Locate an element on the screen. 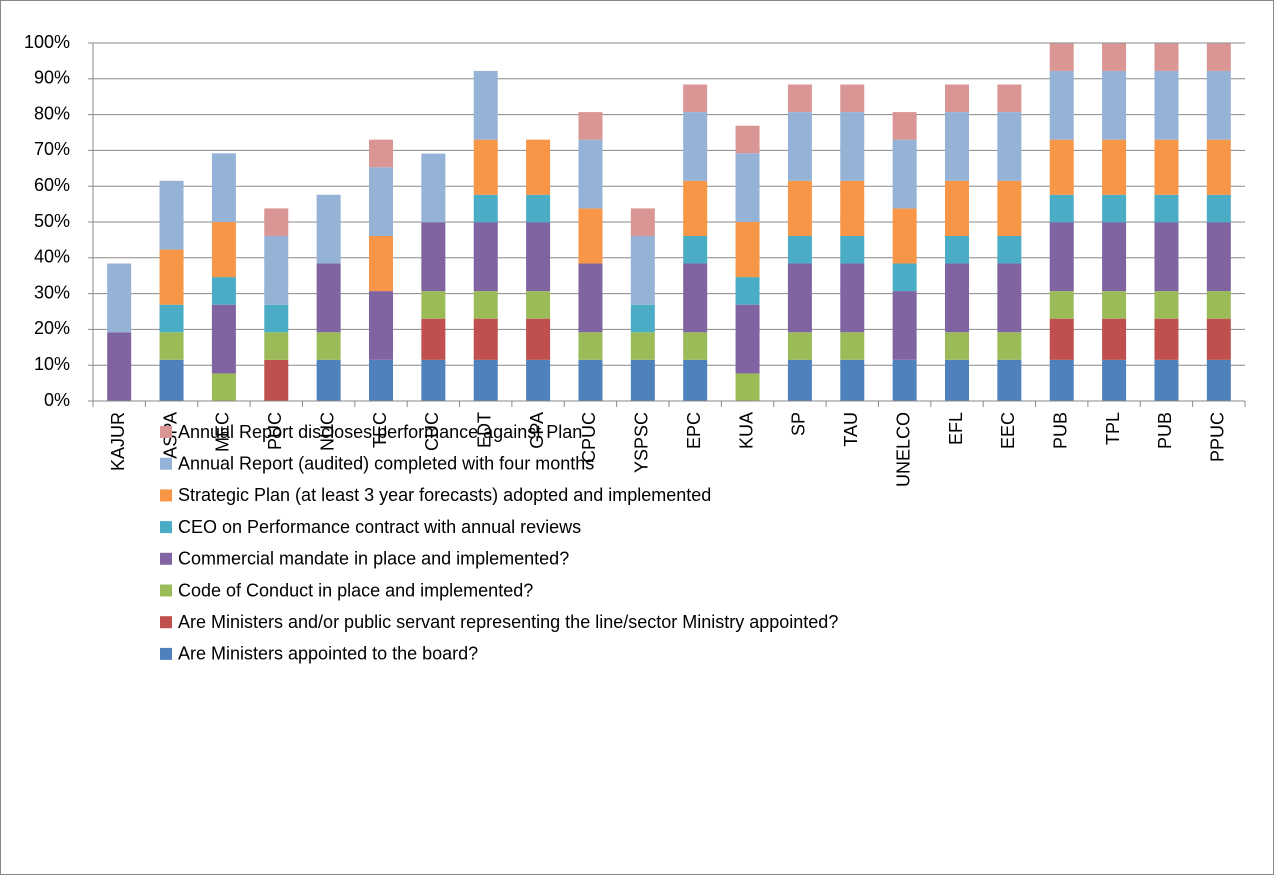  y-tick-label: 60% is located at coordinates (52, 185).